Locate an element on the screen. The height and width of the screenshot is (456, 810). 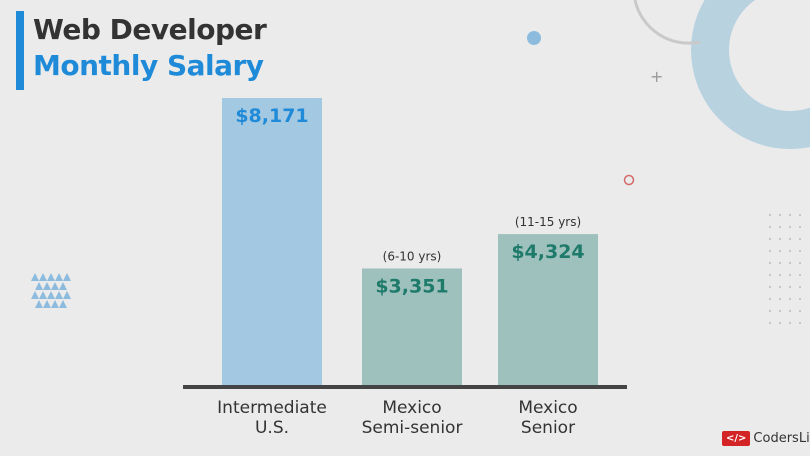
deco-dot-blue is located at coordinates (534, 38).